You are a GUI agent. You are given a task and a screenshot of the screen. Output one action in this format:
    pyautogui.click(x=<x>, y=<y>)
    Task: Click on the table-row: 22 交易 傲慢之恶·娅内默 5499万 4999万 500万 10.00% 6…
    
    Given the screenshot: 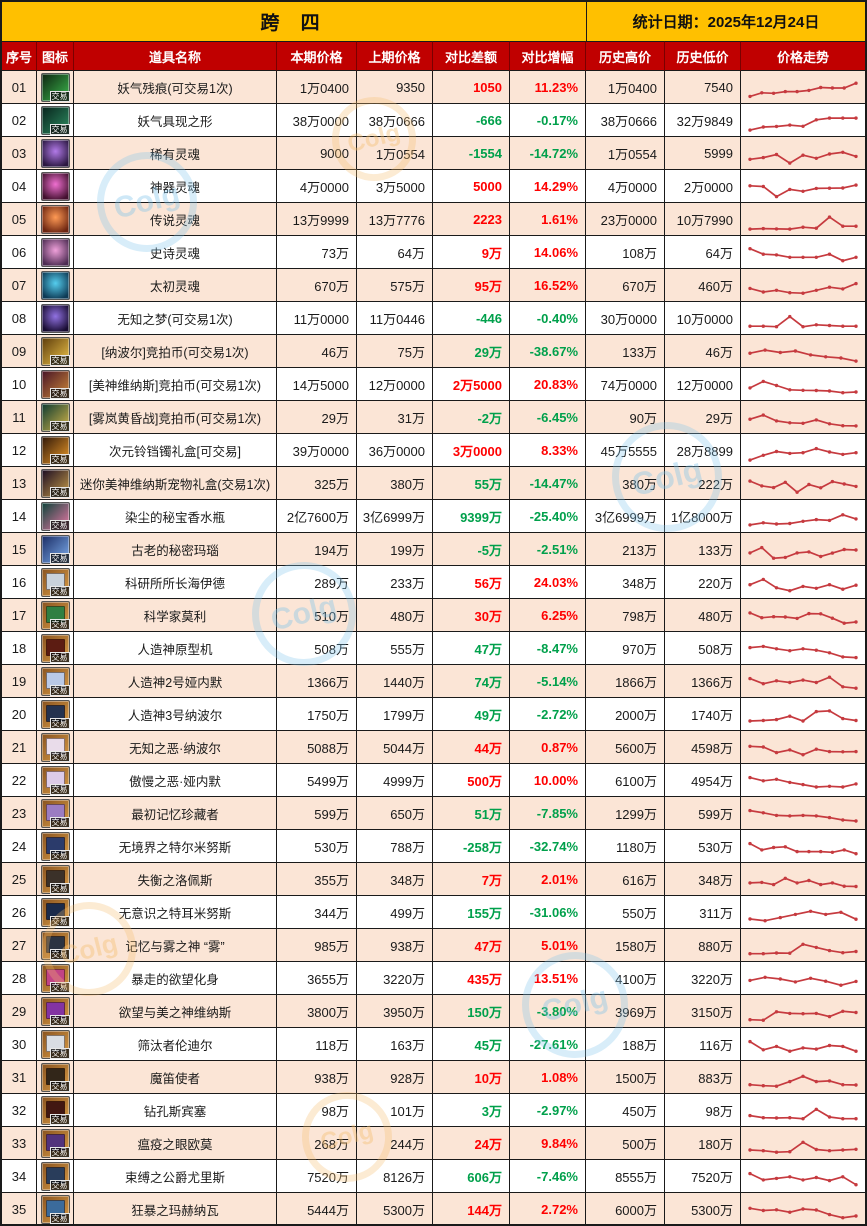 What is the action you would take?
    pyautogui.click(x=433, y=780)
    